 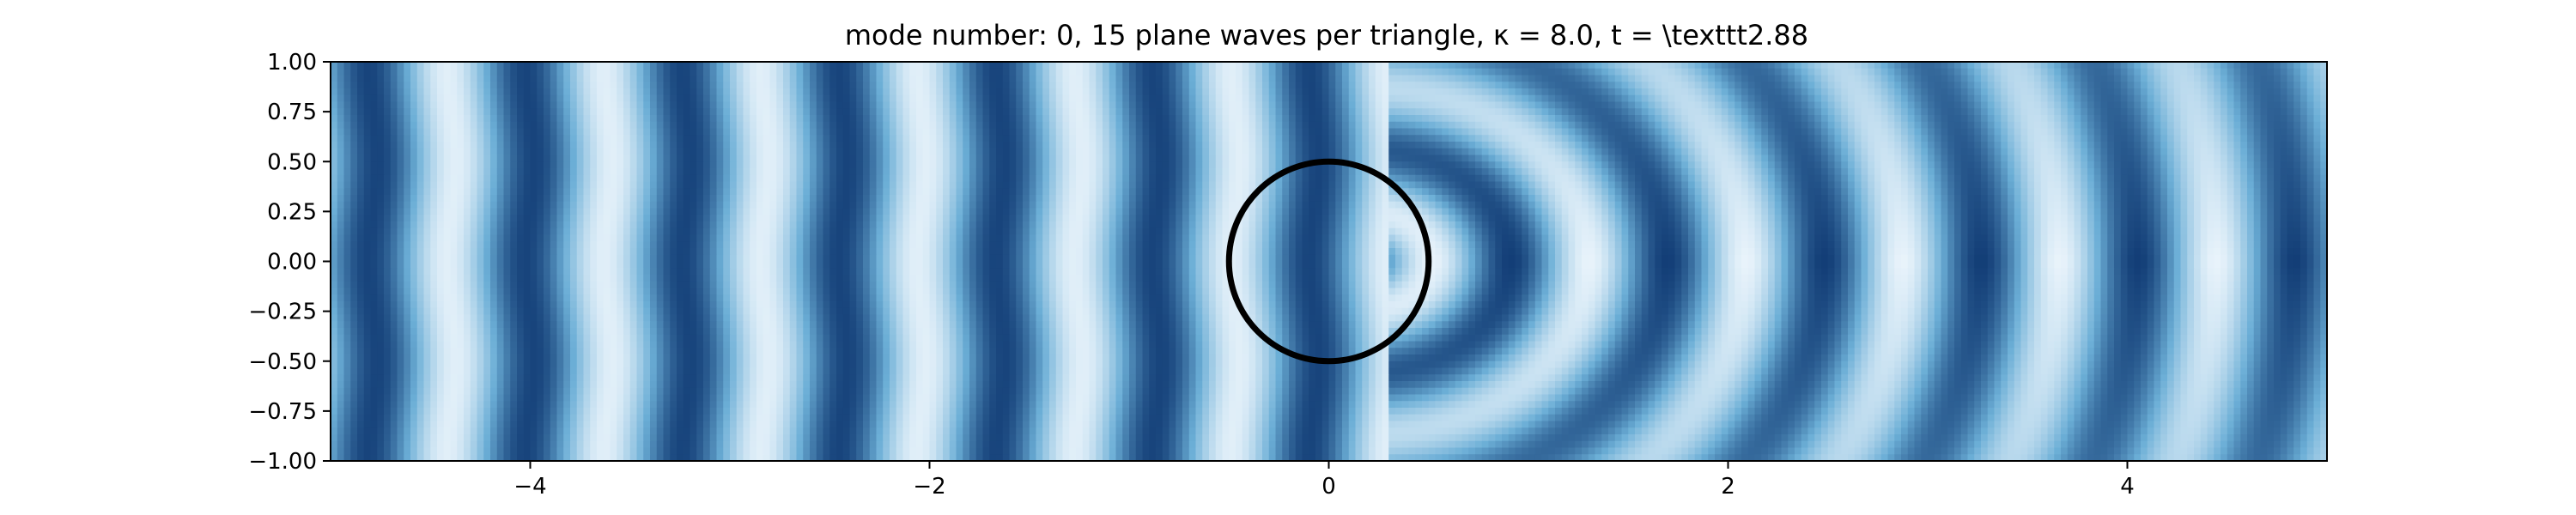 I want to click on y-axis: 1.00 0.75 0.50 0.25 0.00 −0.25 −0.50 −0.75 −1.00, so click(x=290, y=262).